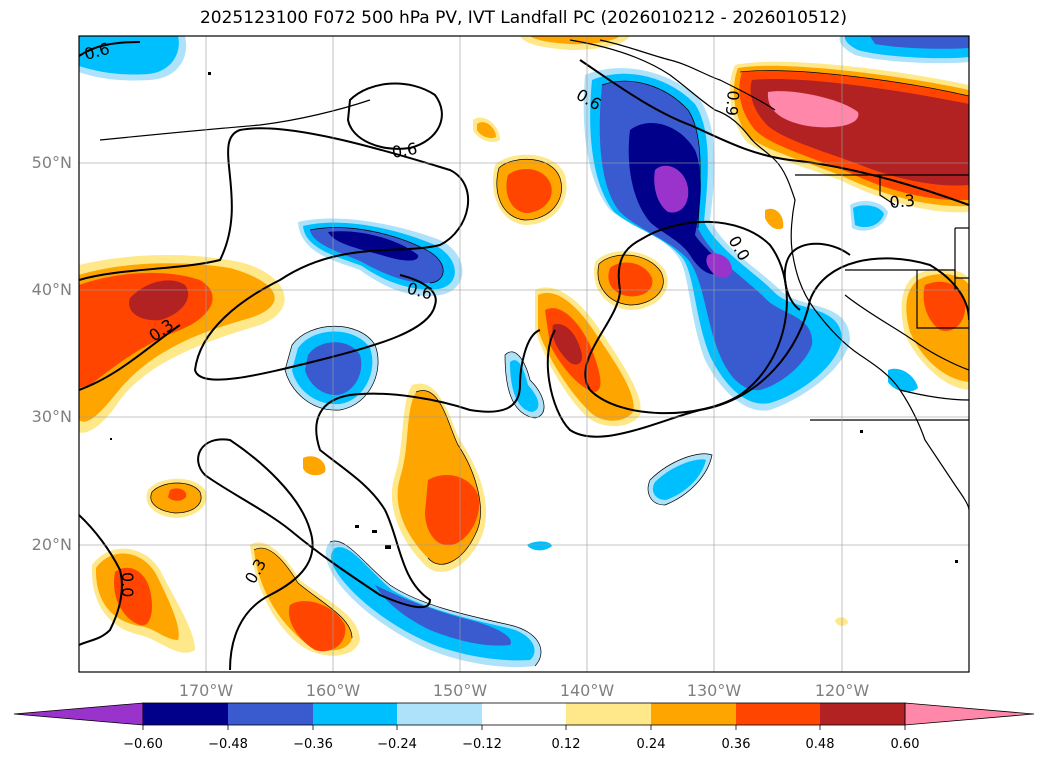 The height and width of the screenshot is (765, 1047). I want to click on lon-label-160w: 160°W, so click(333, 690).